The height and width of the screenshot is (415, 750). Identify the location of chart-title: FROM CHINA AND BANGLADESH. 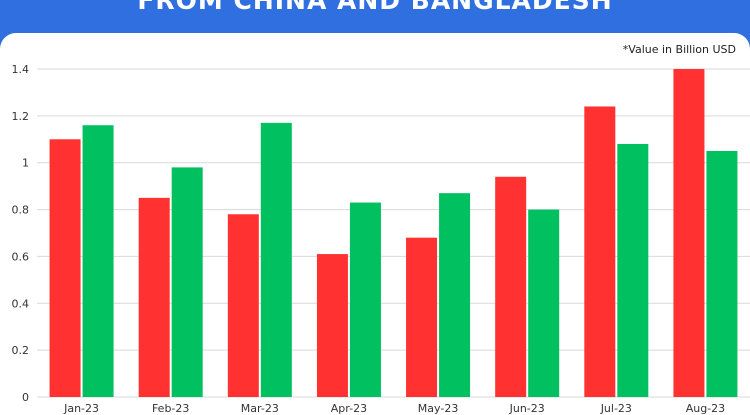
(375, 7).